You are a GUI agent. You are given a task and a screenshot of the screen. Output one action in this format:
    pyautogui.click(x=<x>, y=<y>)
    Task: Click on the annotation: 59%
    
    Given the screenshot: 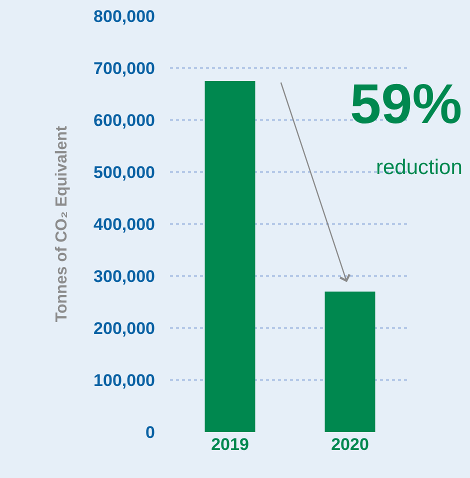 What is the action you would take?
    pyautogui.click(x=406, y=103)
    